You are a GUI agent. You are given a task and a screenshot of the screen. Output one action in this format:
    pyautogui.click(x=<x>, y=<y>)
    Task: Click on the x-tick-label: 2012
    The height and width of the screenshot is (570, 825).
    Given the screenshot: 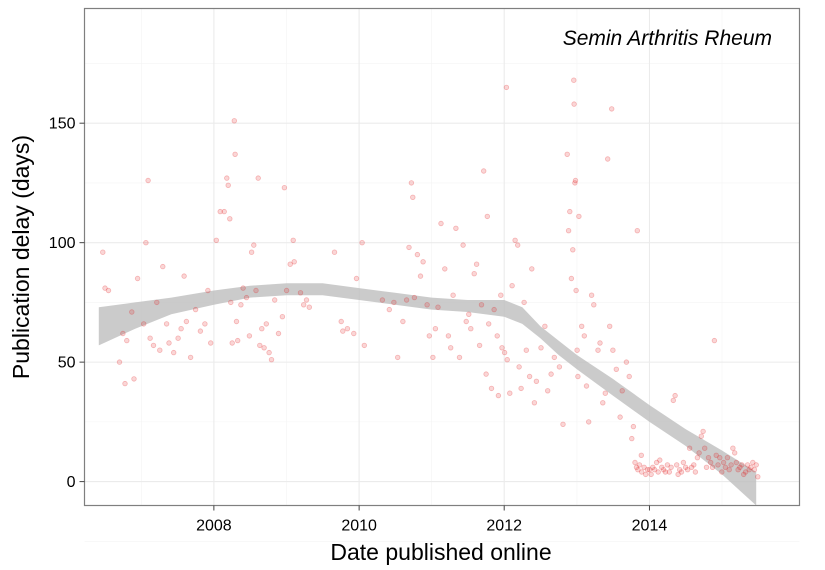 What is the action you would take?
    pyautogui.click(x=504, y=526)
    